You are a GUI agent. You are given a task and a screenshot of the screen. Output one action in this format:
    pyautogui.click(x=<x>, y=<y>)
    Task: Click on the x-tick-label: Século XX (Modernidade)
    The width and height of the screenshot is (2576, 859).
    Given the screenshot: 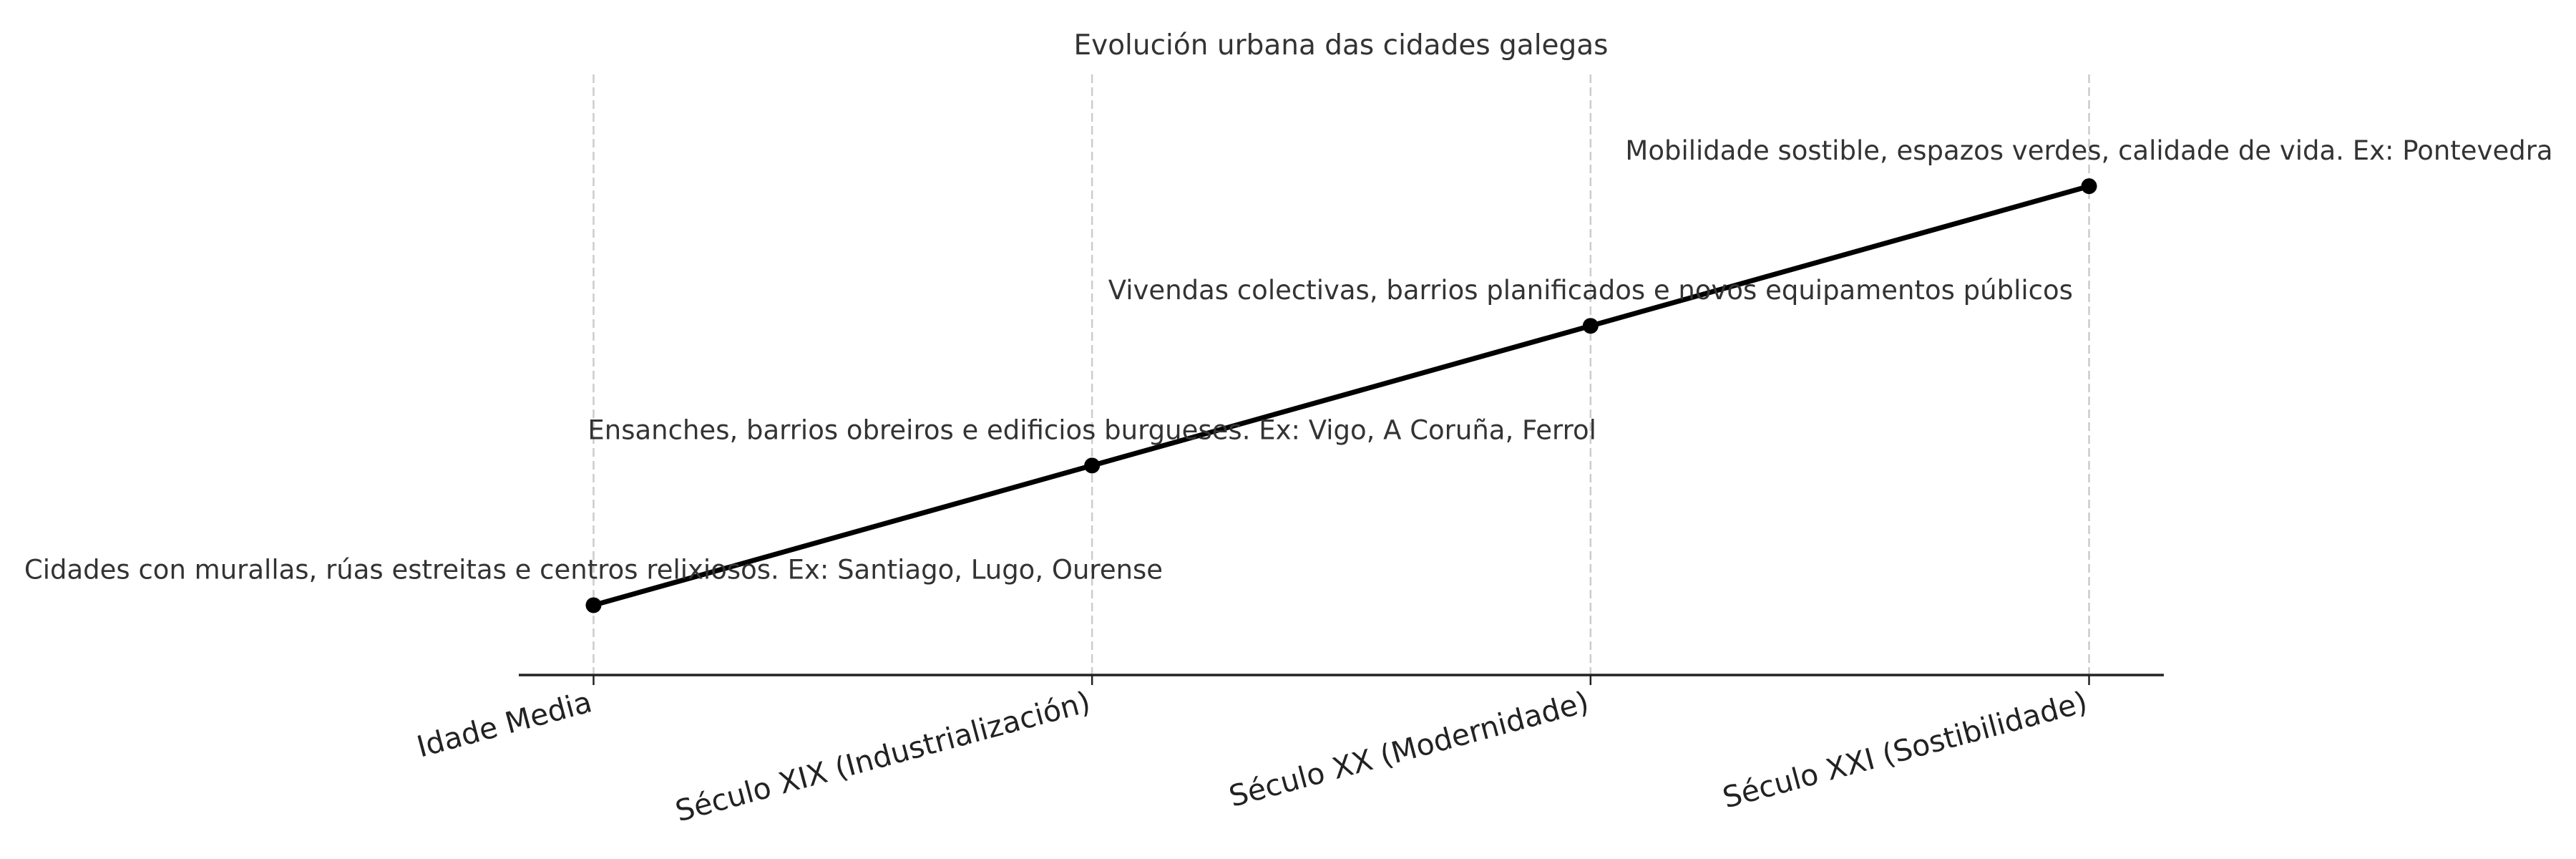 What is the action you would take?
    pyautogui.click(x=1409, y=748)
    